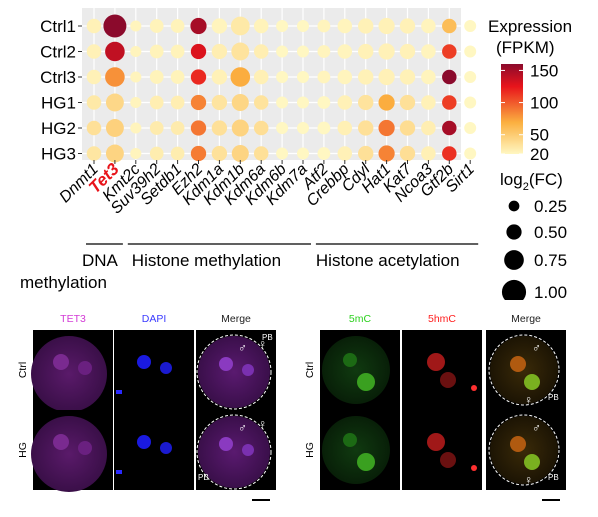  I want to click on dot-gtf2b-hg1, so click(449, 102).